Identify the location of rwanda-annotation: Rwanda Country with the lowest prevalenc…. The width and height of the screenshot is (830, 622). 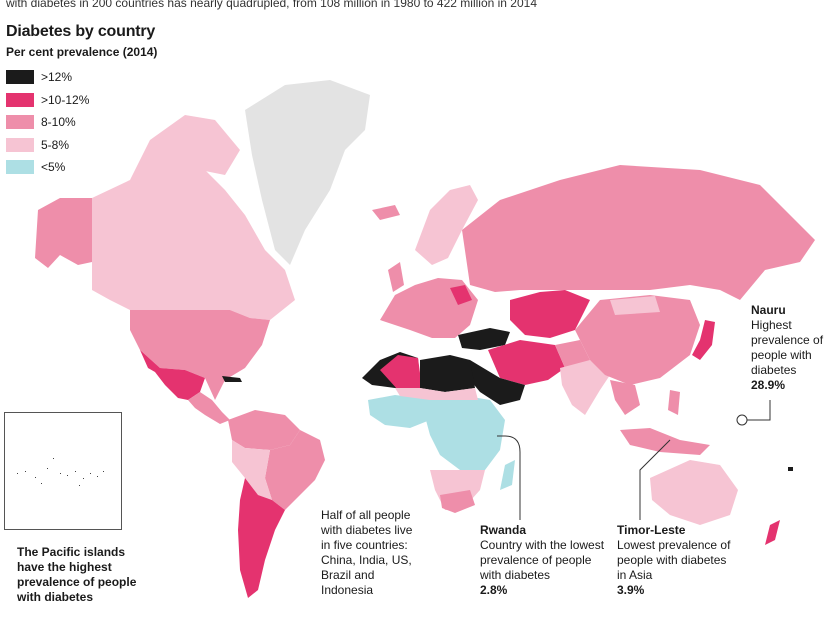
(545, 560).